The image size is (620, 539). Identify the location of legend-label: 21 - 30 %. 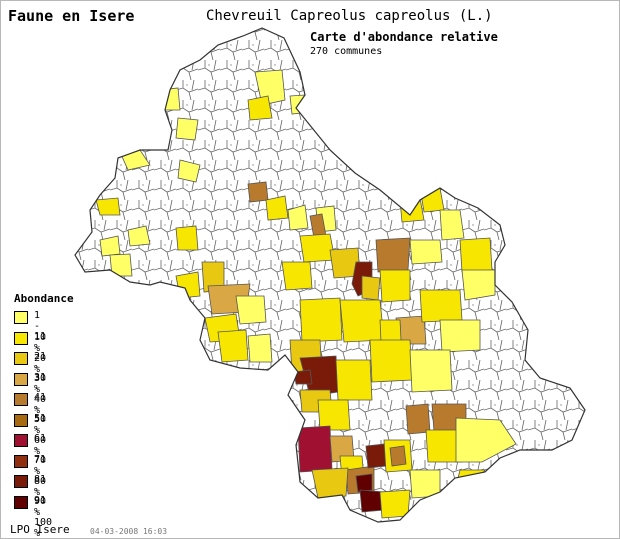
(40, 373).